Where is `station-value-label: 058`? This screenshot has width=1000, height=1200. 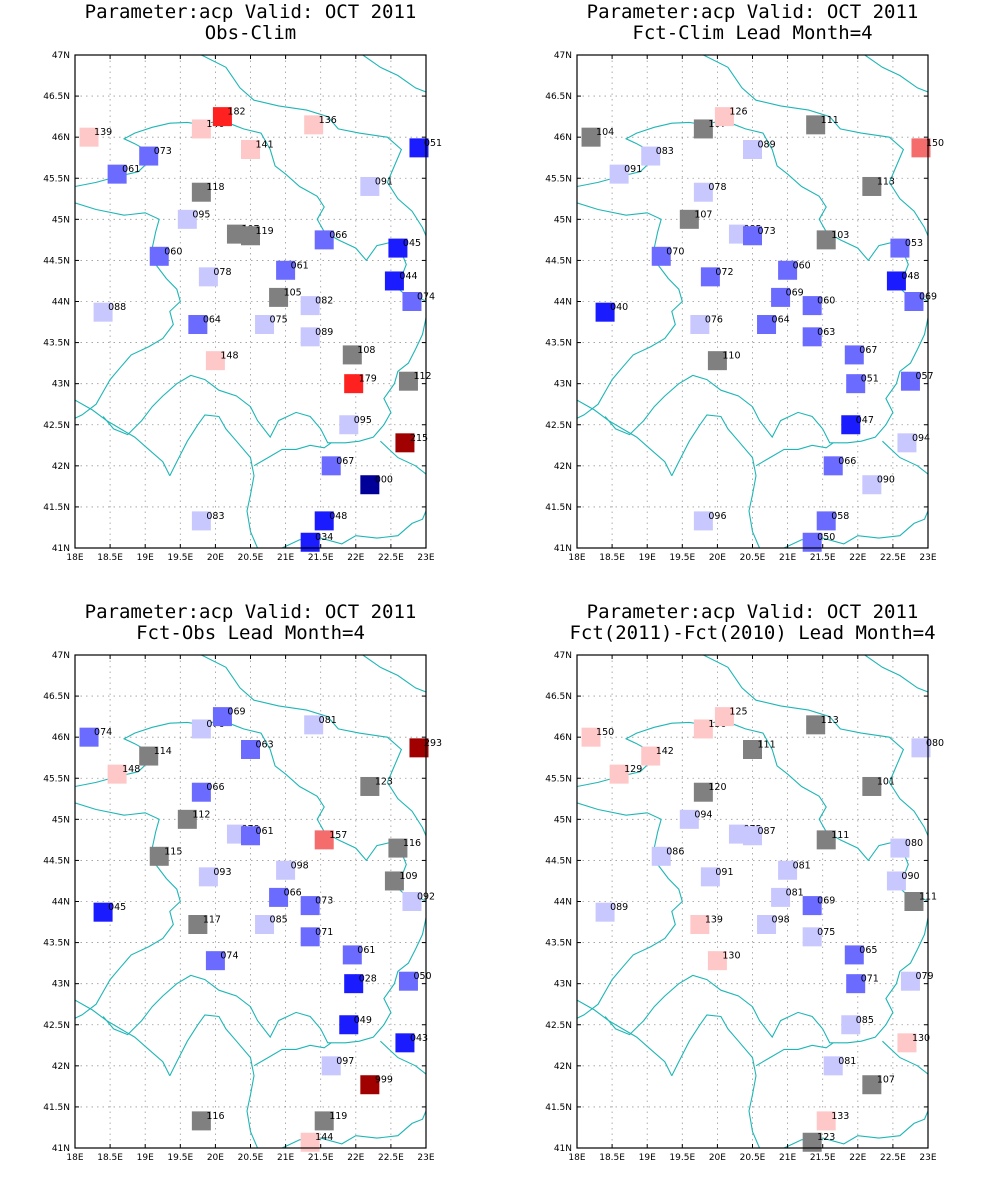 station-value-label: 058 is located at coordinates (840, 516).